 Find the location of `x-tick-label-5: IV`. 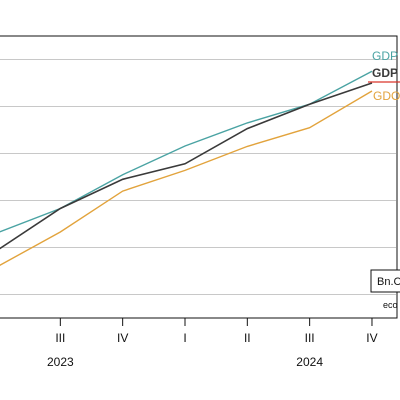

x-tick-label-5: IV is located at coordinates (371, 338).